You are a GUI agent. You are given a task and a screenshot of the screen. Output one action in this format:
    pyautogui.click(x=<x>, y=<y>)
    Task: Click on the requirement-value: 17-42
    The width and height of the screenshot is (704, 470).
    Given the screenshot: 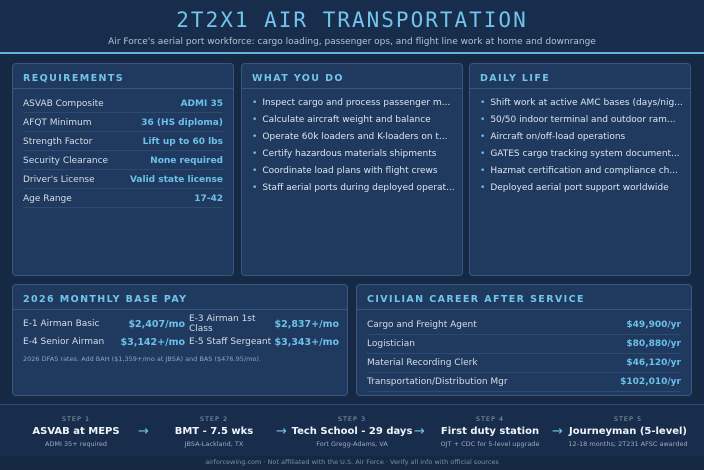 What is the action you would take?
    pyautogui.click(x=208, y=199)
    